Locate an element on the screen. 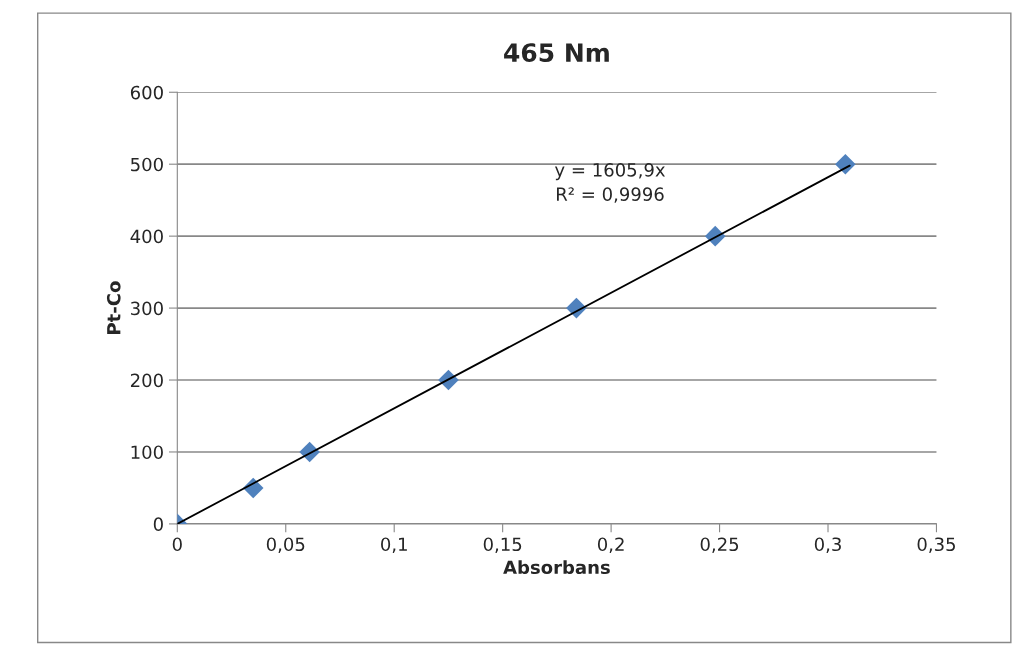  x-axis-title: Absorbans is located at coordinates (556, 567).